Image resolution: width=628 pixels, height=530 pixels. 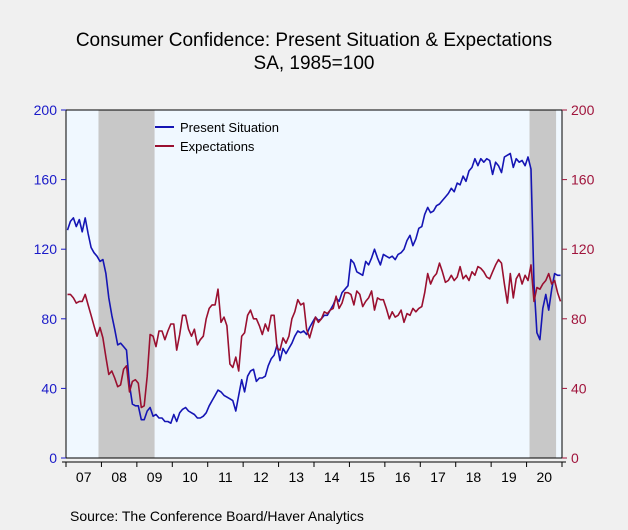 What do you see at coordinates (332, 477) in the screenshot?
I see `x-tick-label: 14` at bounding box center [332, 477].